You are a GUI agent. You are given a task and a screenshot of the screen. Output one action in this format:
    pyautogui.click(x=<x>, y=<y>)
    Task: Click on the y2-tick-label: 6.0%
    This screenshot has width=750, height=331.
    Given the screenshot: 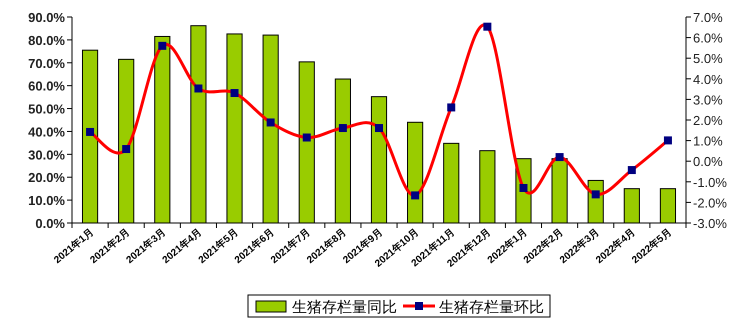 What is the action you would take?
    pyautogui.click(x=708, y=38)
    